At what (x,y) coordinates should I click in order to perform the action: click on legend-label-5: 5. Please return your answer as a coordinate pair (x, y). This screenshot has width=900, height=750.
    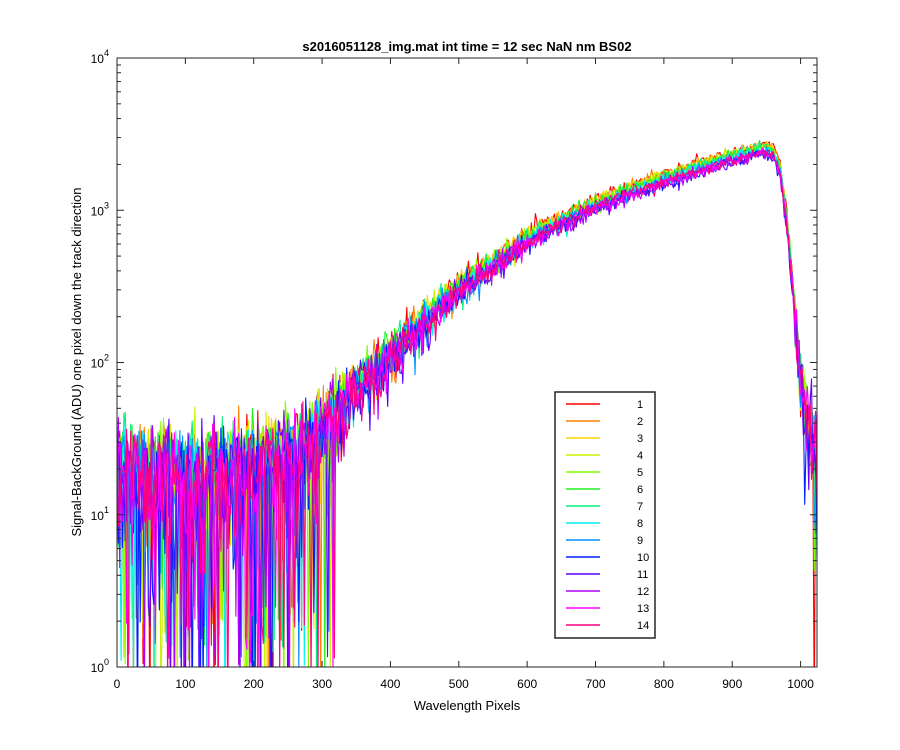
    Looking at the image, I should click on (640, 473).